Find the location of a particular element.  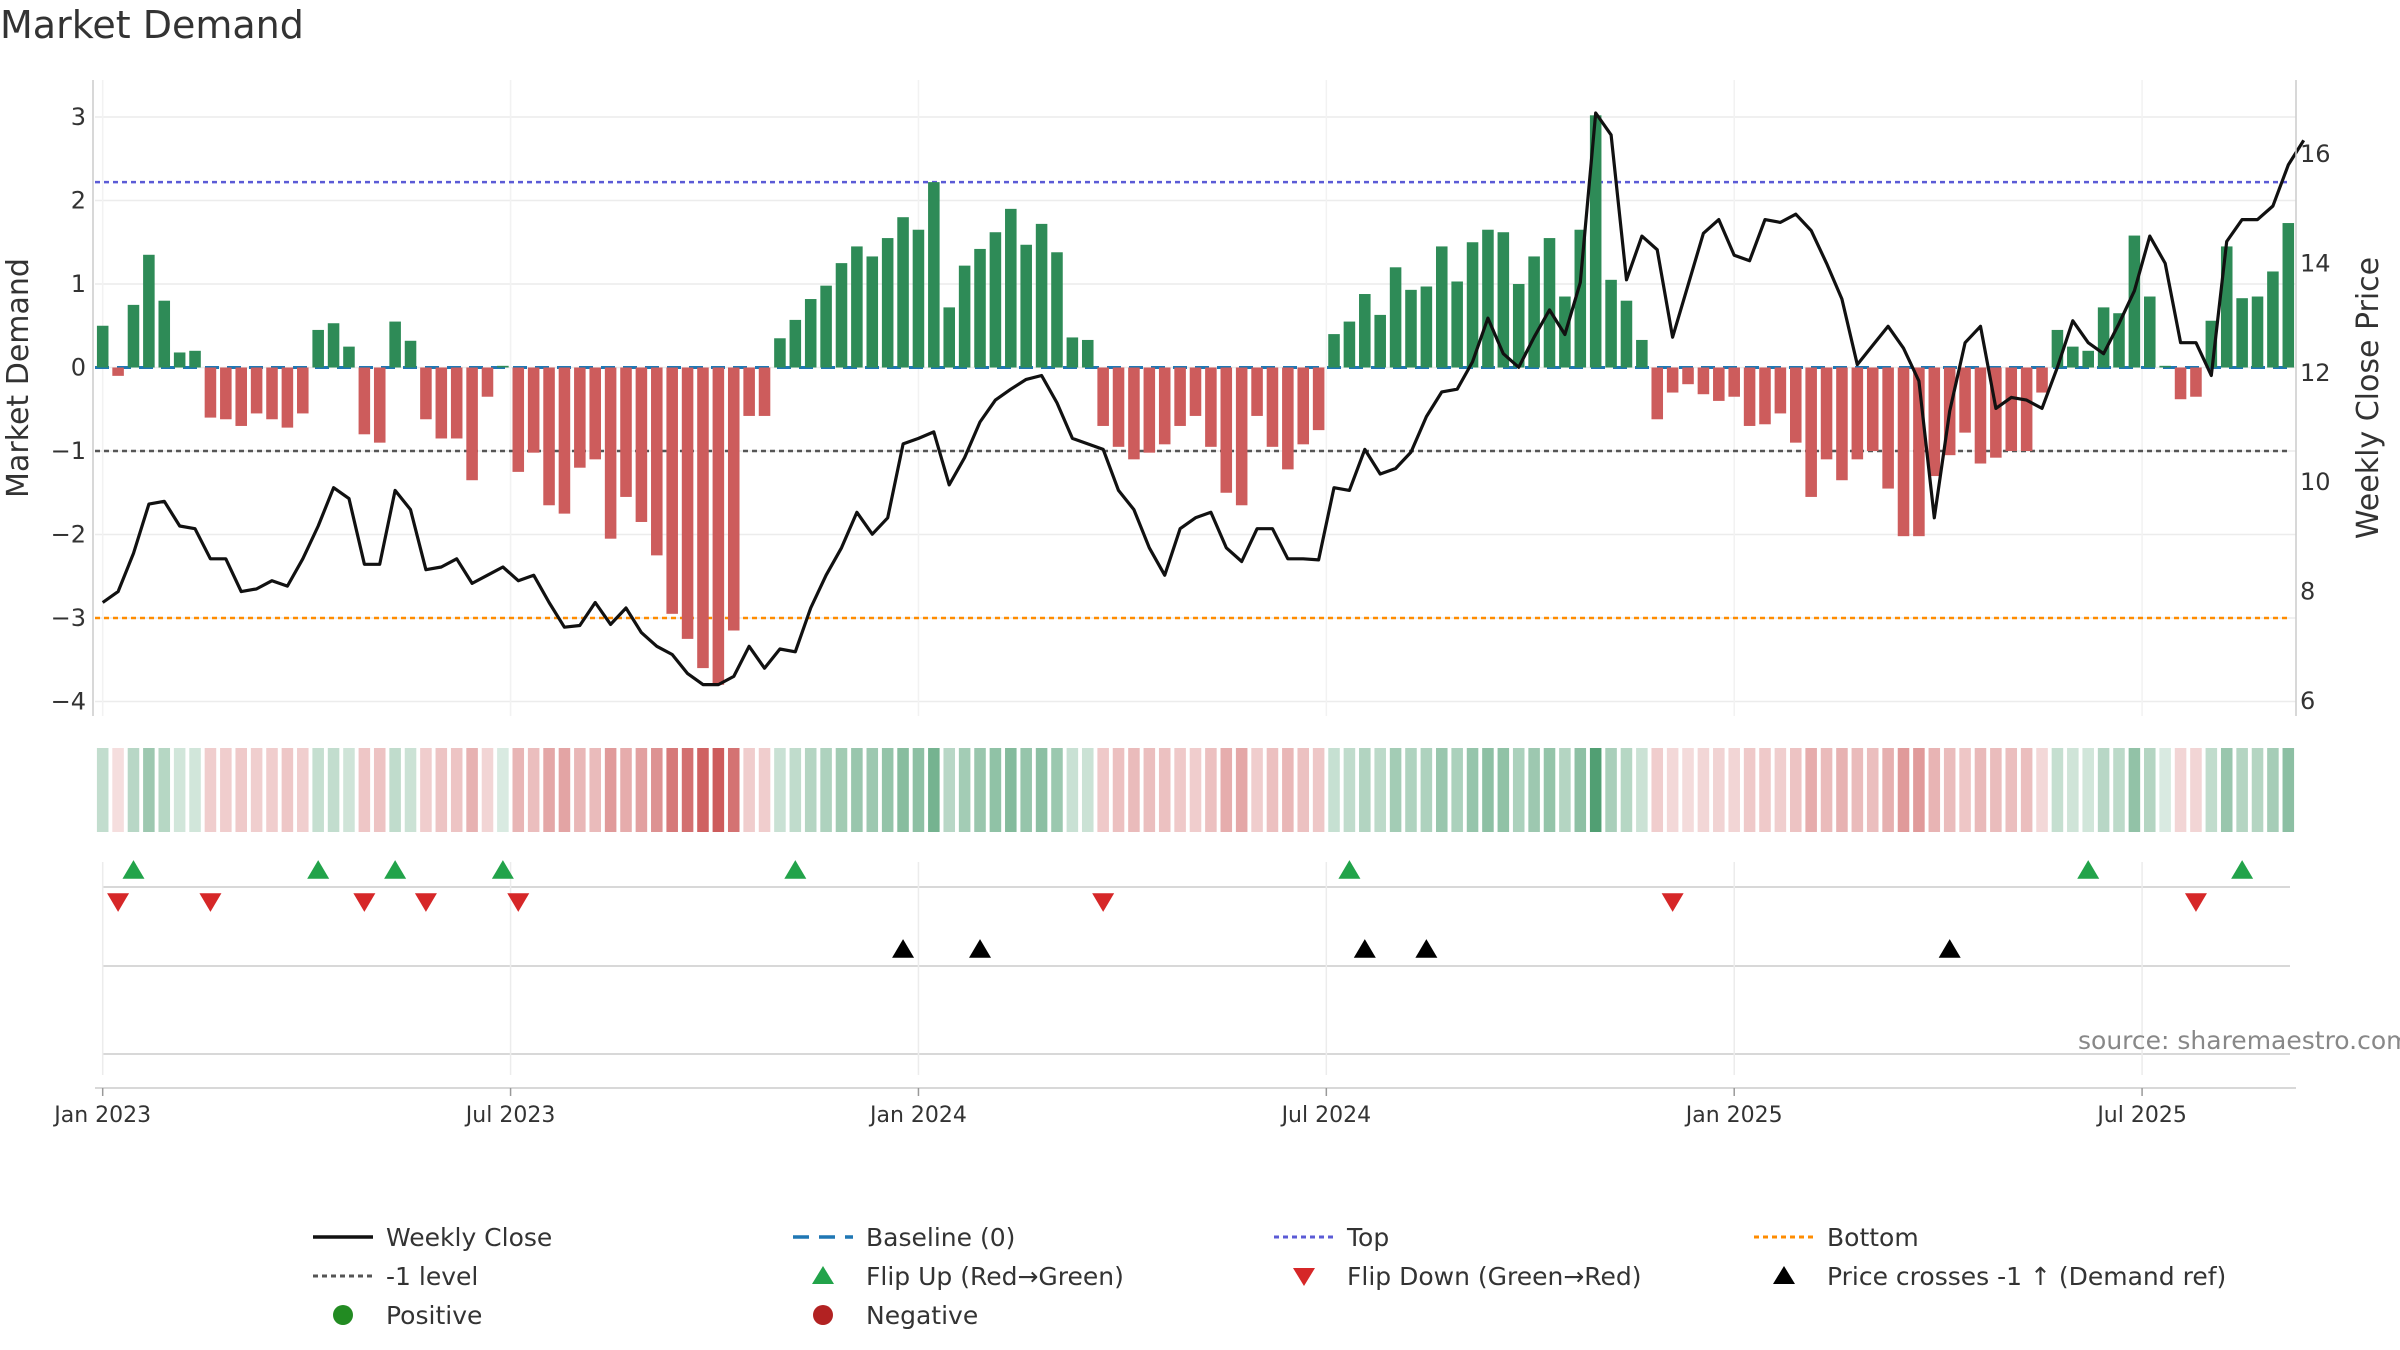

y2-tick-label: 6 is located at coordinates (2307, 701).